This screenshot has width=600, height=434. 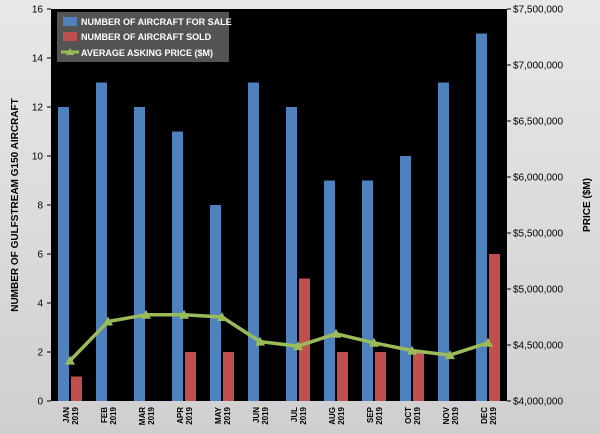 I want to click on x-tick-label: MAR2019, so click(x=147, y=415).